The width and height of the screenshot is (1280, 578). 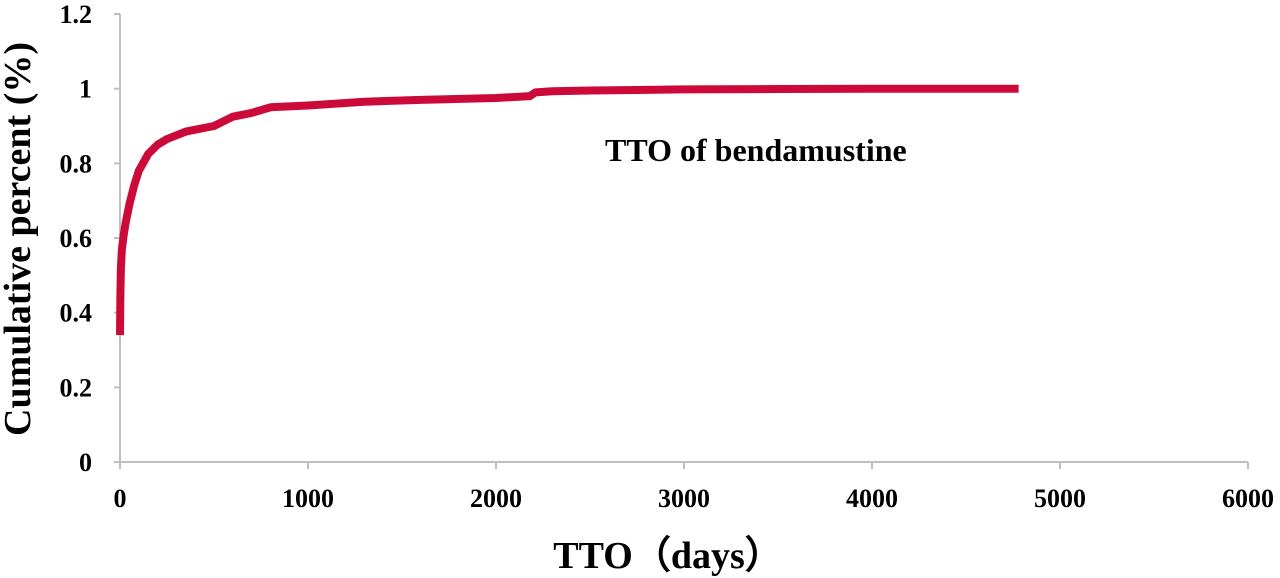 I want to click on y-tick-label: 1.2, so click(x=76, y=14).